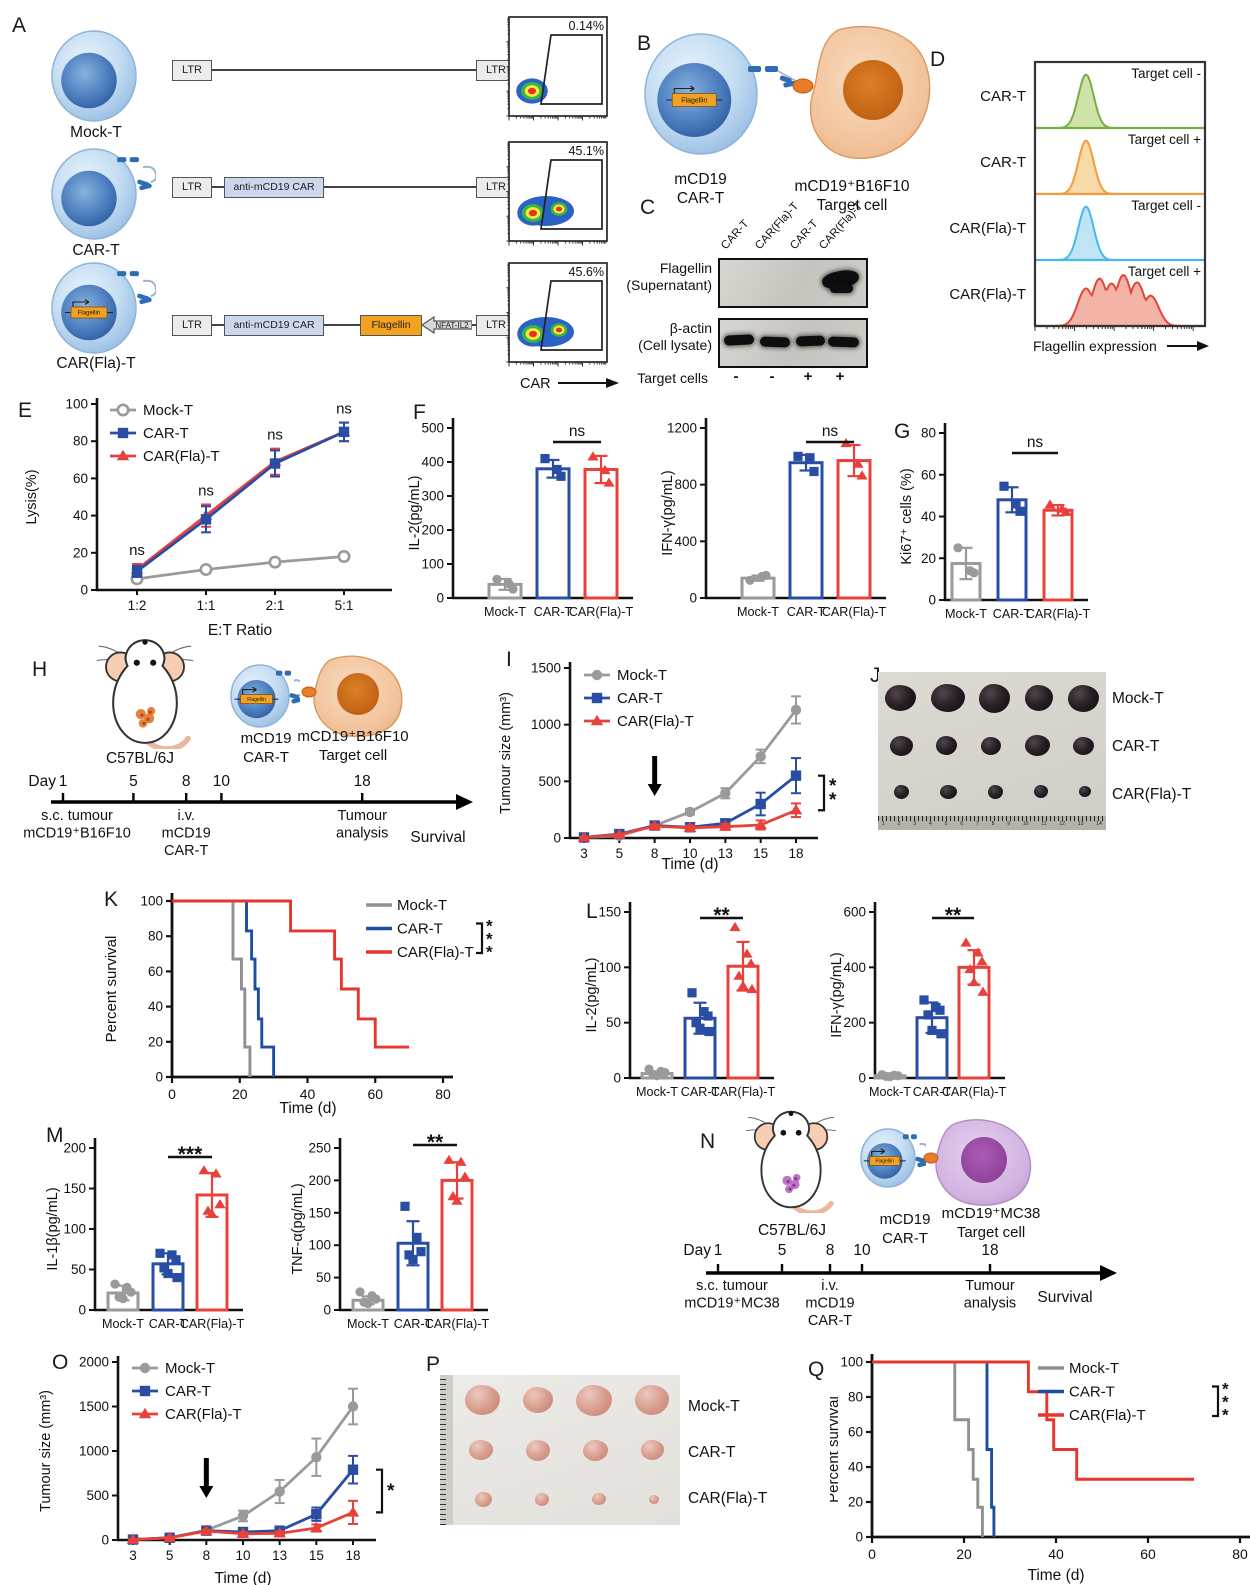  Describe the element at coordinates (446, 1450) in the screenshot. I see `ruler-vertical` at that location.